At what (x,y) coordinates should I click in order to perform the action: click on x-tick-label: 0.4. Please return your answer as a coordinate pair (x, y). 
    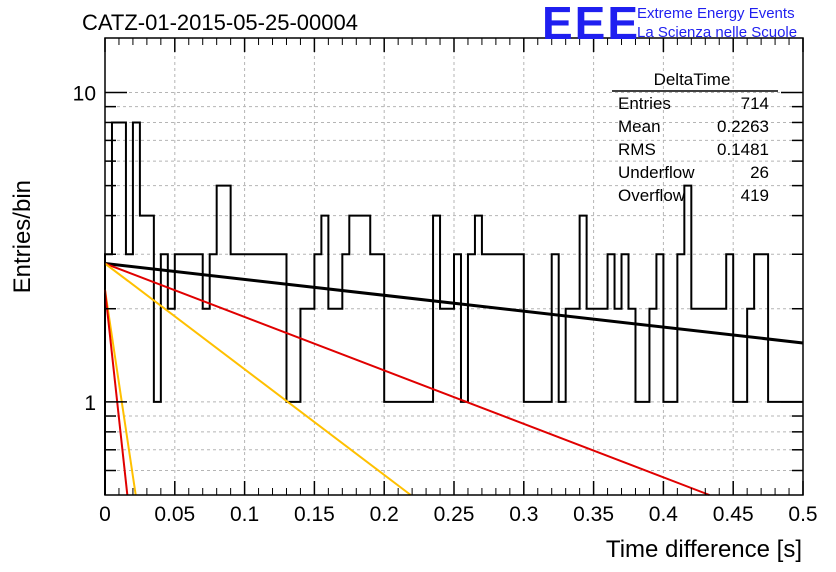
    Looking at the image, I should click on (664, 514).